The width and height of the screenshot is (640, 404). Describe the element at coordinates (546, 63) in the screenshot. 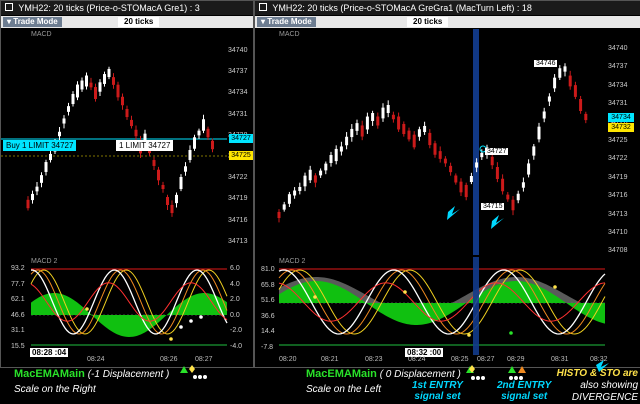

I see `annotation-high: 34746` at that location.